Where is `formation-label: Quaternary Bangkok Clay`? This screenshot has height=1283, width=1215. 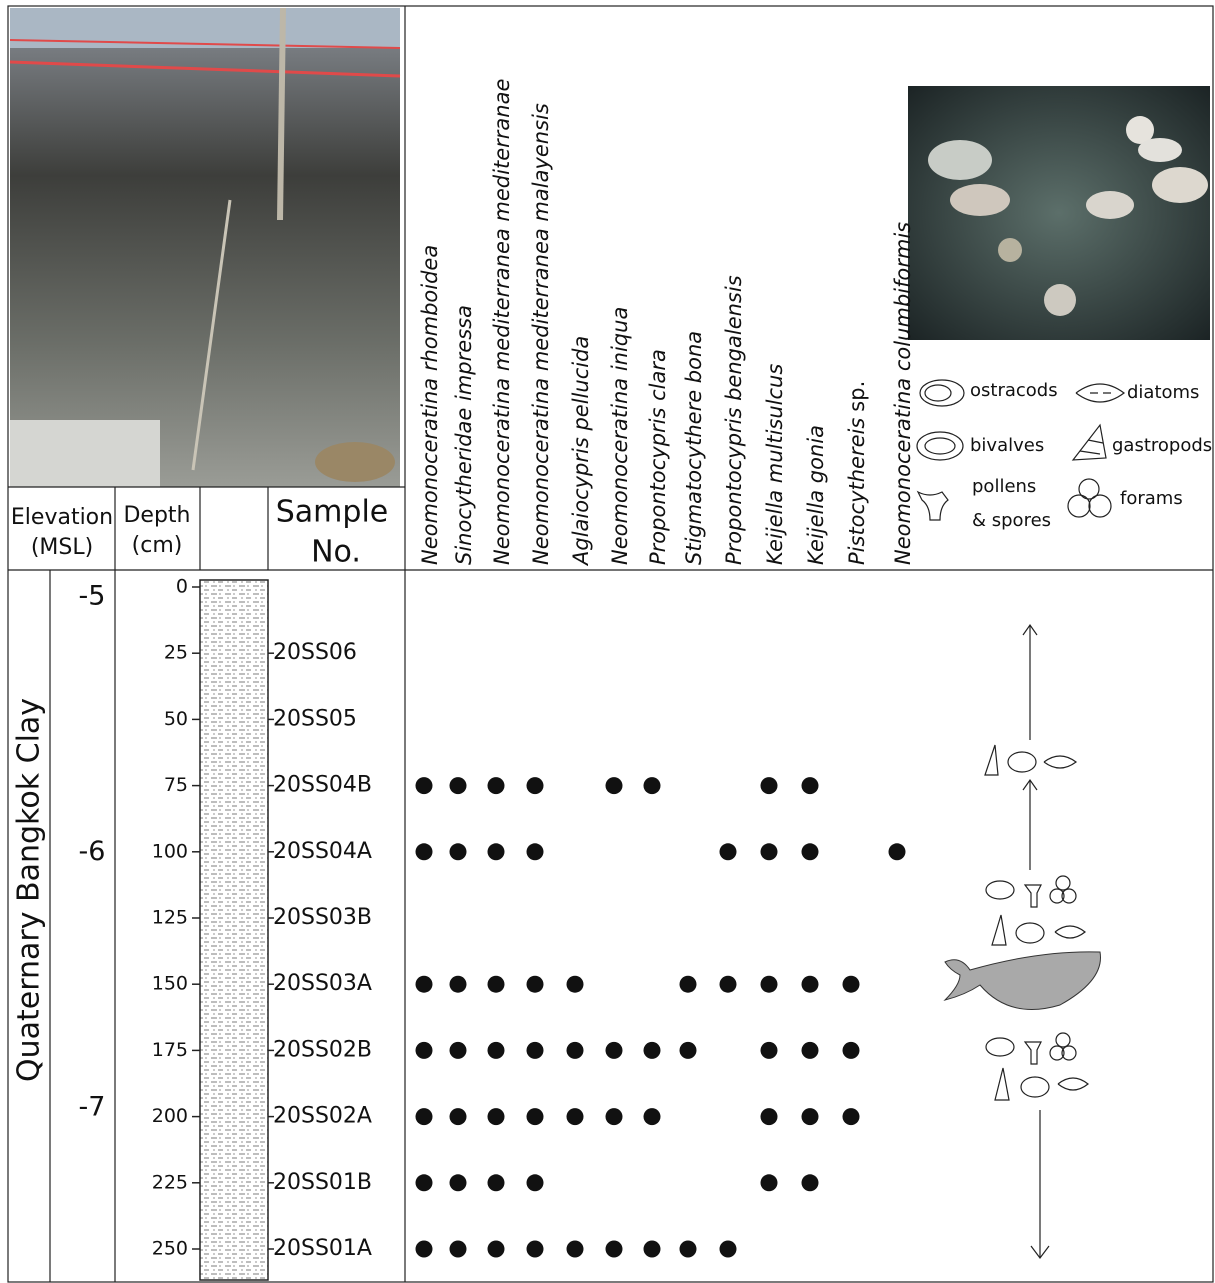
formation-label: Quaternary Bangkok Clay is located at coordinates (29, 890).